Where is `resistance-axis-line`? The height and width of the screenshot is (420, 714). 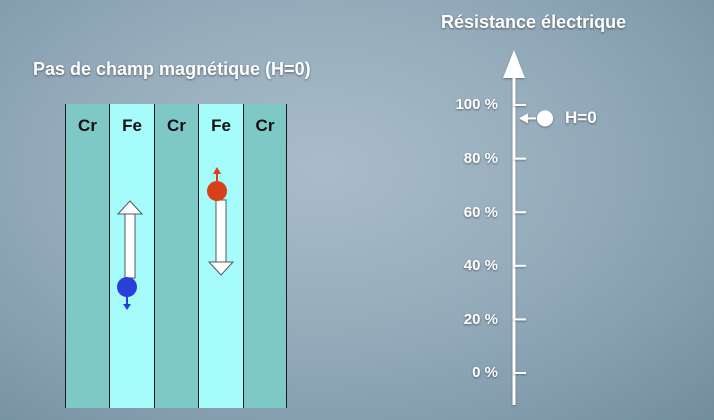
resistance-axis-line is located at coordinates (514, 227).